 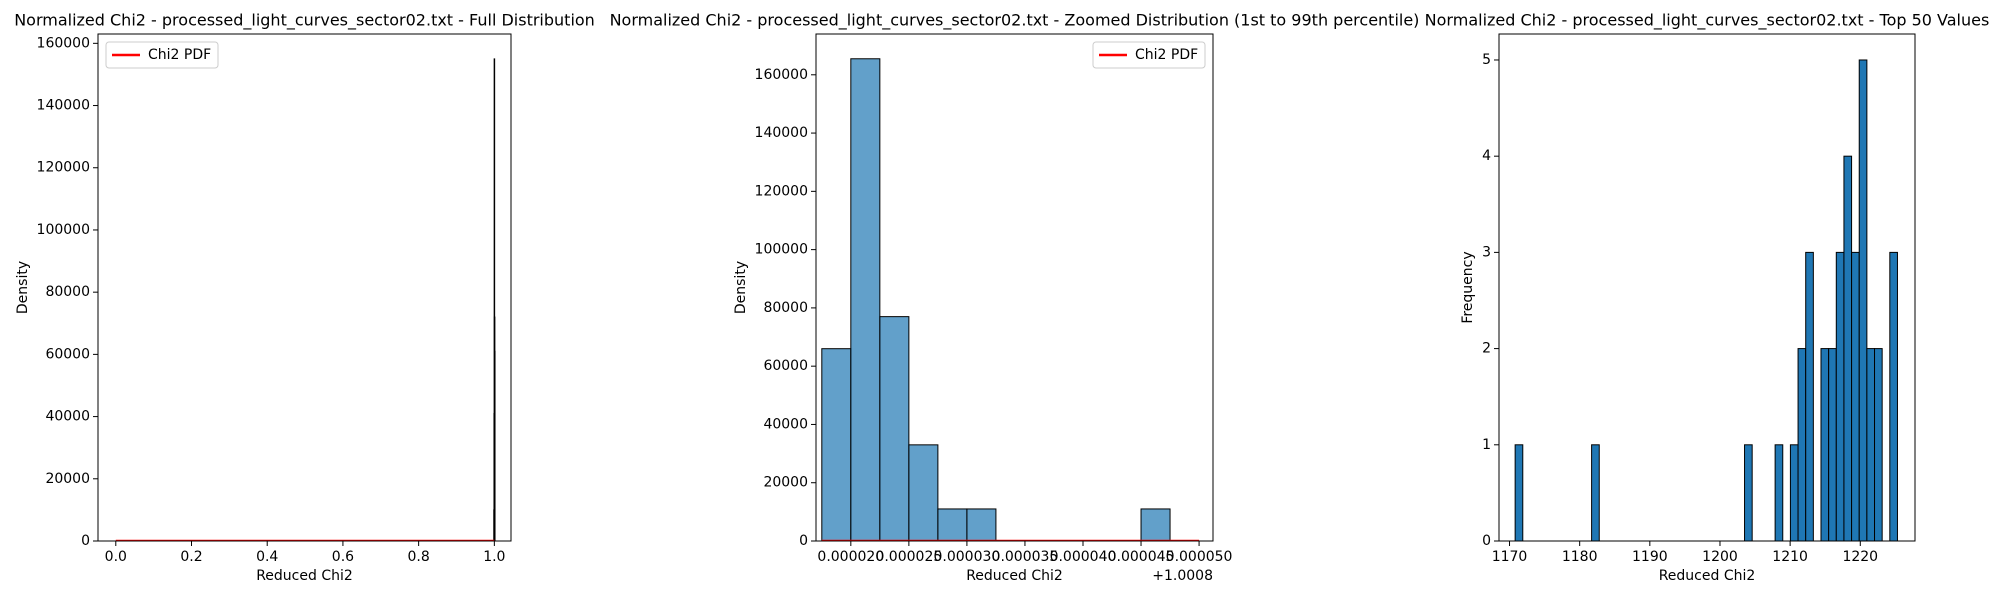 I want to click on x-tick-label: 0.2, so click(x=191, y=557).